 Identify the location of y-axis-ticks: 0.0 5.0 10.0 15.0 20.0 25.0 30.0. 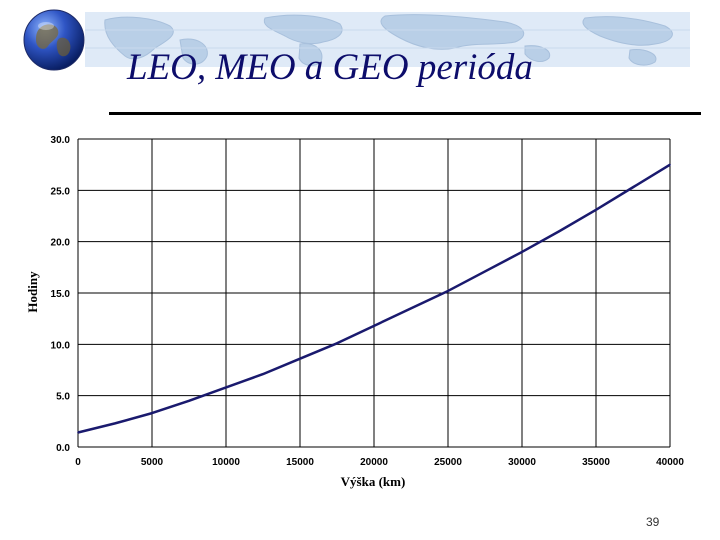
(61, 294).